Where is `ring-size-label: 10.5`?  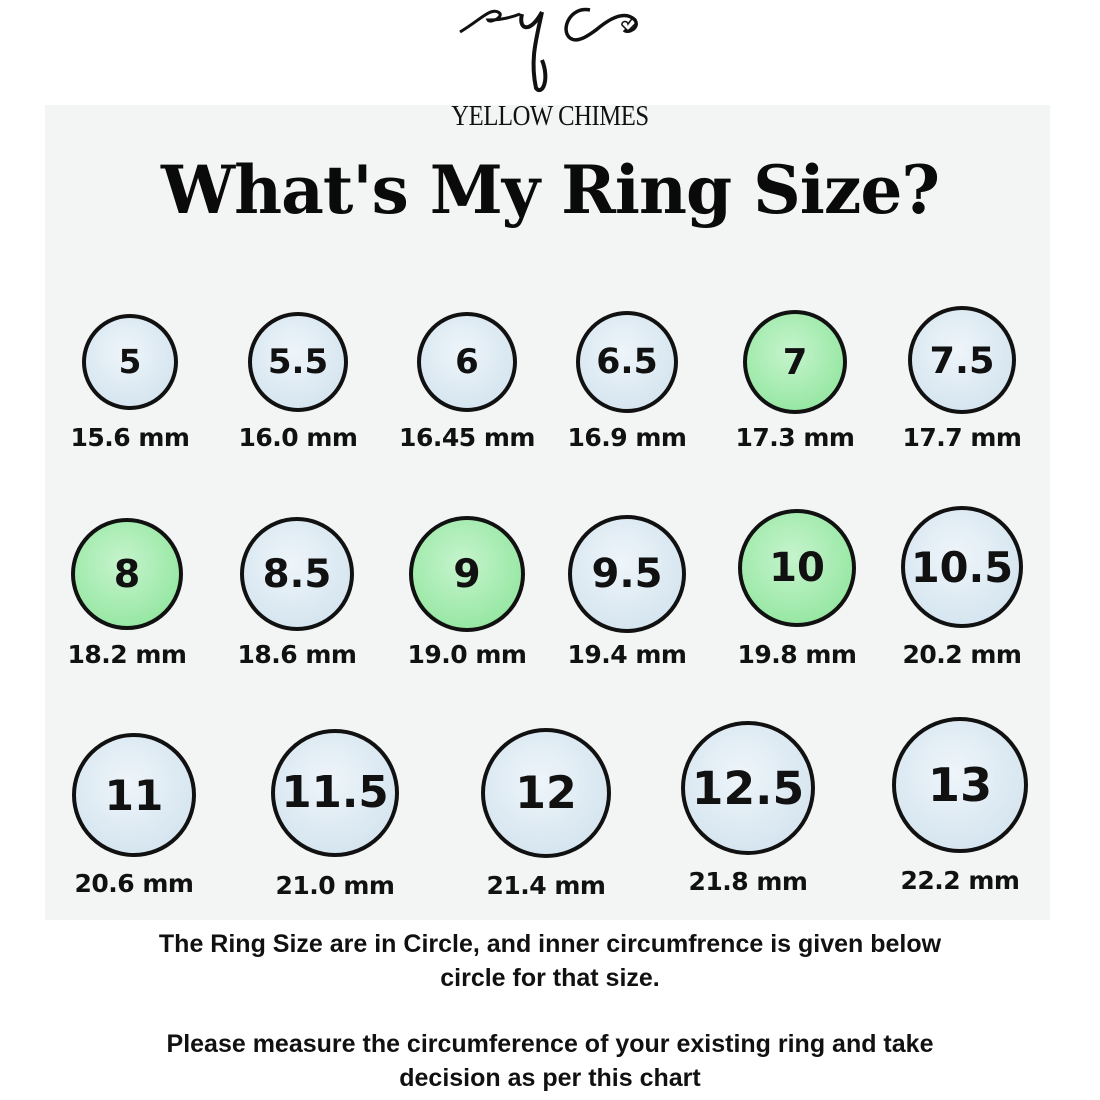
ring-size-label: 10.5 is located at coordinates (962, 567).